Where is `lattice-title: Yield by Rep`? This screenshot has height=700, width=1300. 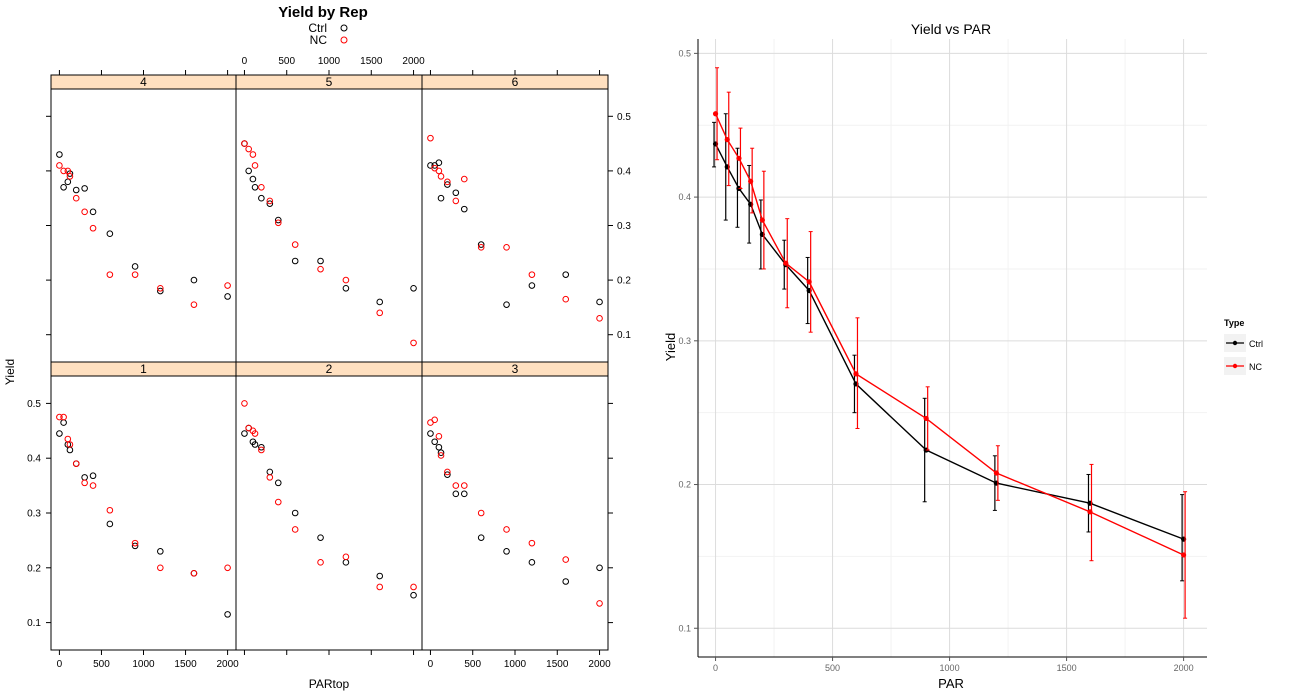 lattice-title: Yield by Rep is located at coordinates (322, 12).